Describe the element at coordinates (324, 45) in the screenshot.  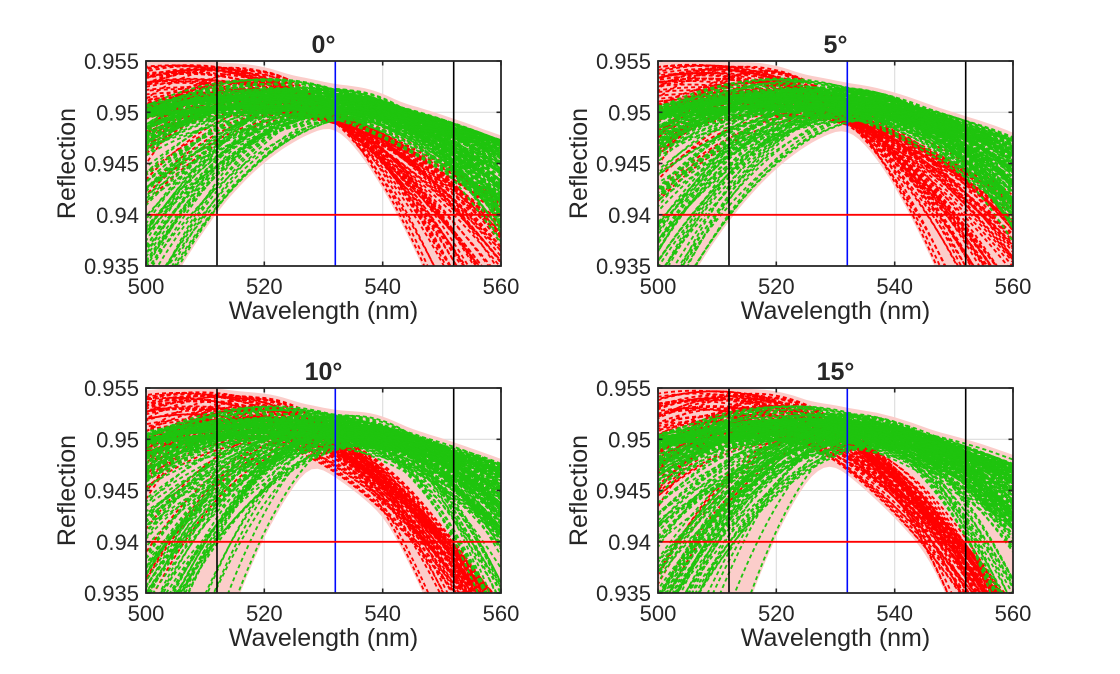
I see `svg-text: 0°` at that location.